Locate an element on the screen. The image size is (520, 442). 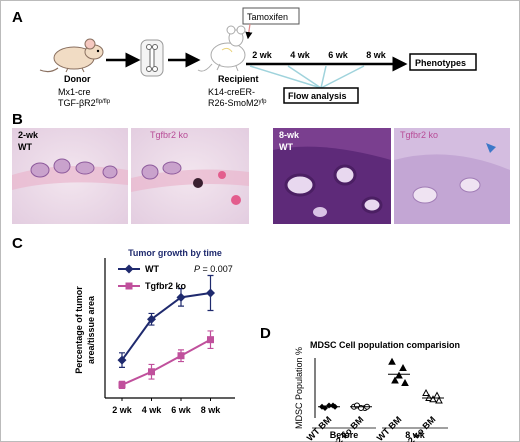
timepoint-label: 8 wk is located at coordinates (376, 55).